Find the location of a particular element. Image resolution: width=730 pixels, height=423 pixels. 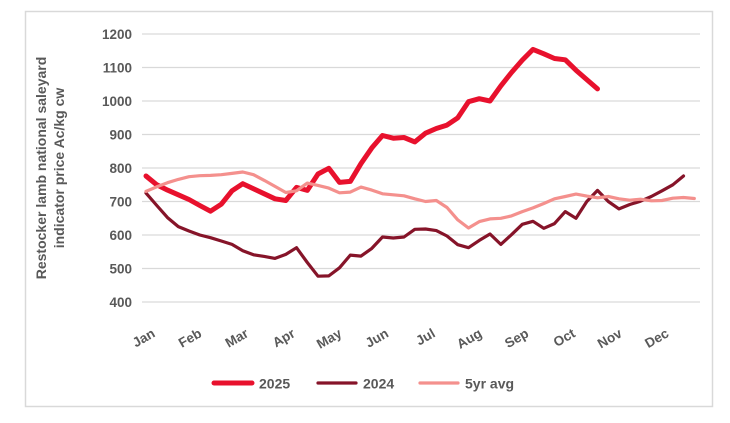

y-tick-label-1100: 1100 is located at coordinates (117, 68).